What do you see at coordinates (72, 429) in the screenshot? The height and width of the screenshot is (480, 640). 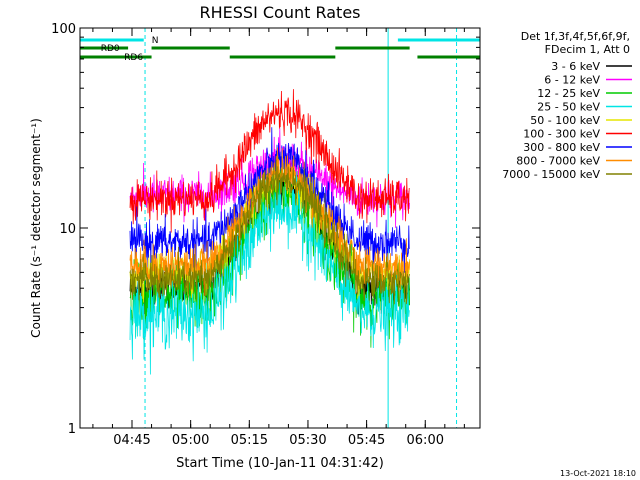 I see `y-tick-label: 1` at bounding box center [72, 429].